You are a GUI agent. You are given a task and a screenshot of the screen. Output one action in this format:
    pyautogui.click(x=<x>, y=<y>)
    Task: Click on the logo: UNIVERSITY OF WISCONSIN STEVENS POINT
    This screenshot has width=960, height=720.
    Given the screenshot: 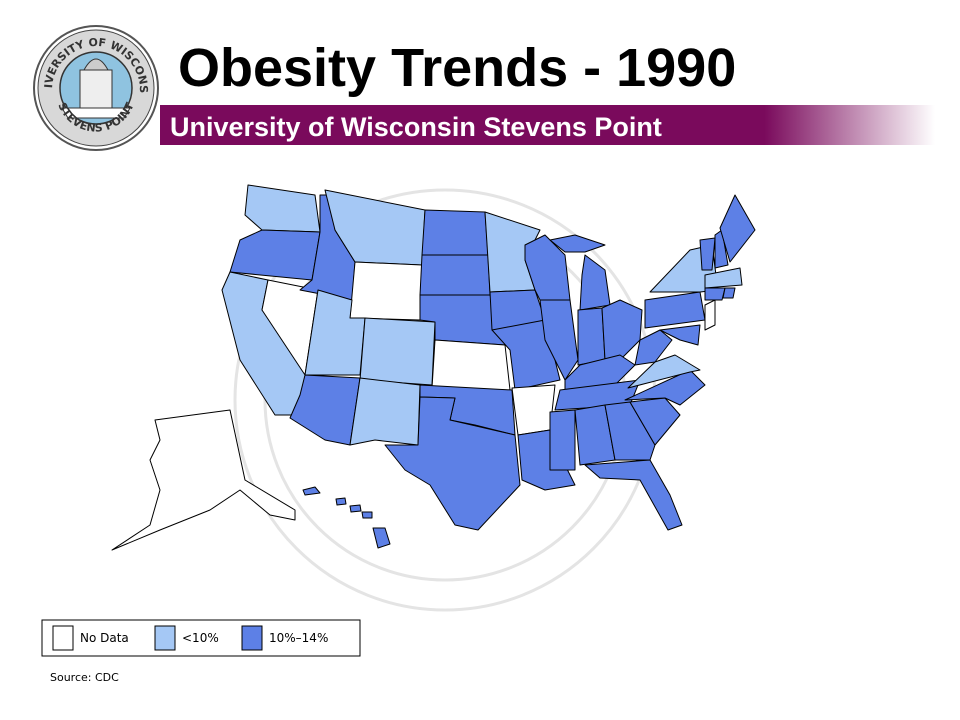 What is the action you would take?
    pyautogui.click(x=79, y=75)
    